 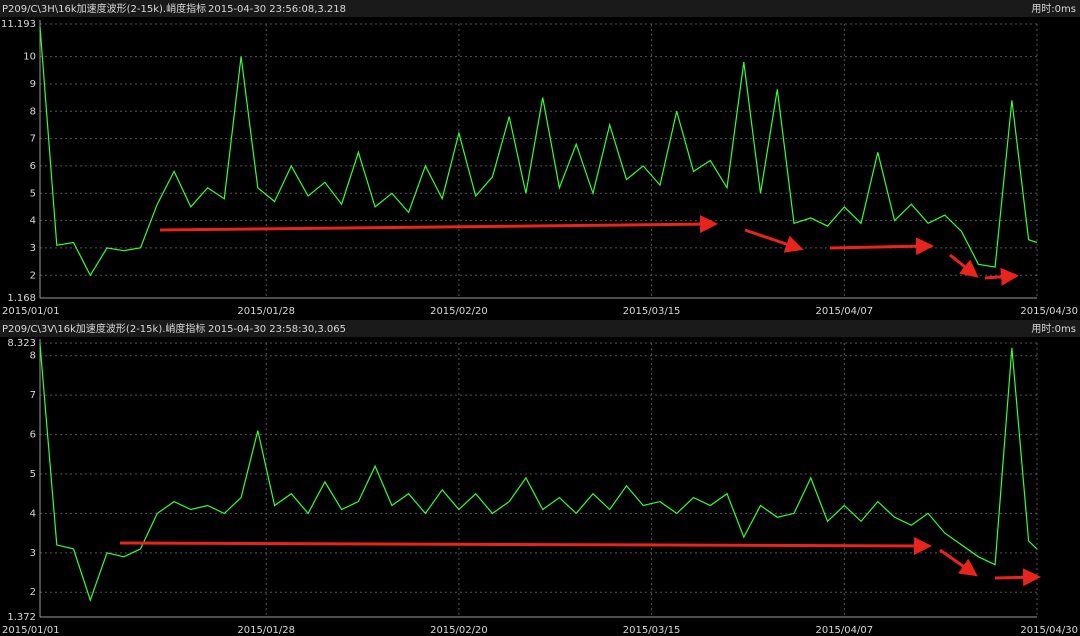 I want to click on y-tick-label: 11.193, so click(x=18, y=24).